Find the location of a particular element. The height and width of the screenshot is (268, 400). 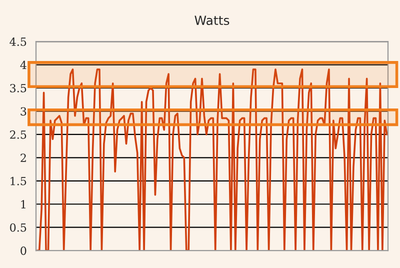

y-tick-label: 1.5 is located at coordinates (18, 181).